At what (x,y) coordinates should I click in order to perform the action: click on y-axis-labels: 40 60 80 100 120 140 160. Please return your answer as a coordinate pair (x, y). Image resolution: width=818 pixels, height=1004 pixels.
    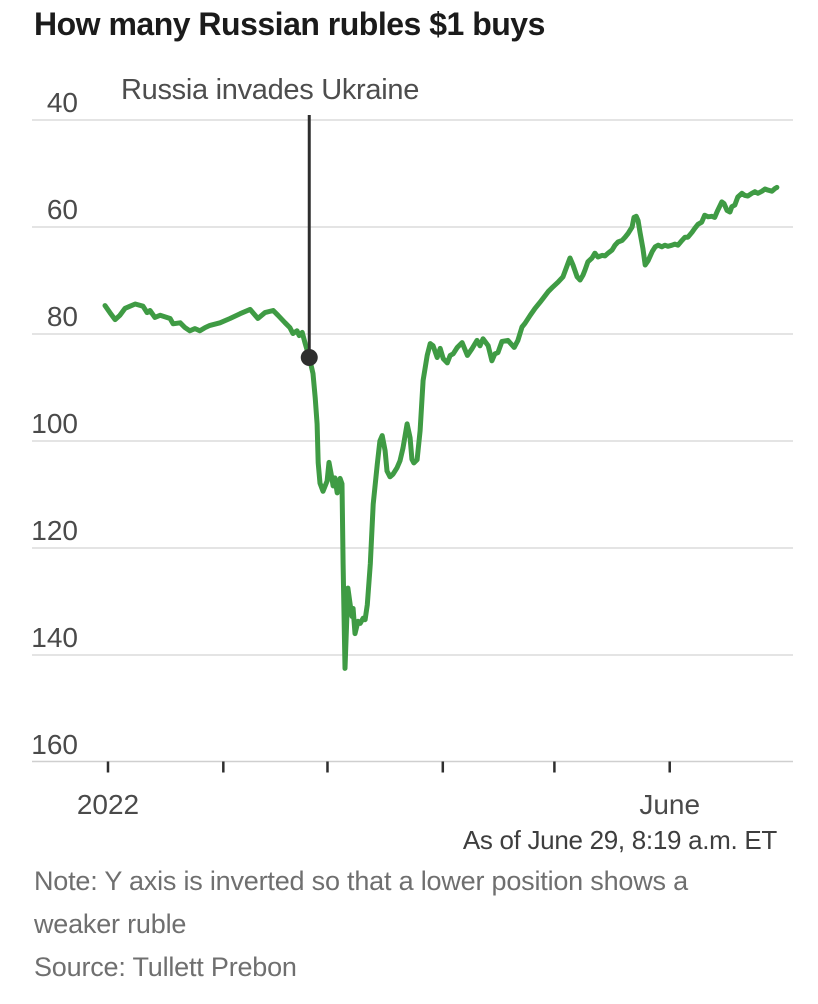
    Looking at the image, I should click on (54, 423).